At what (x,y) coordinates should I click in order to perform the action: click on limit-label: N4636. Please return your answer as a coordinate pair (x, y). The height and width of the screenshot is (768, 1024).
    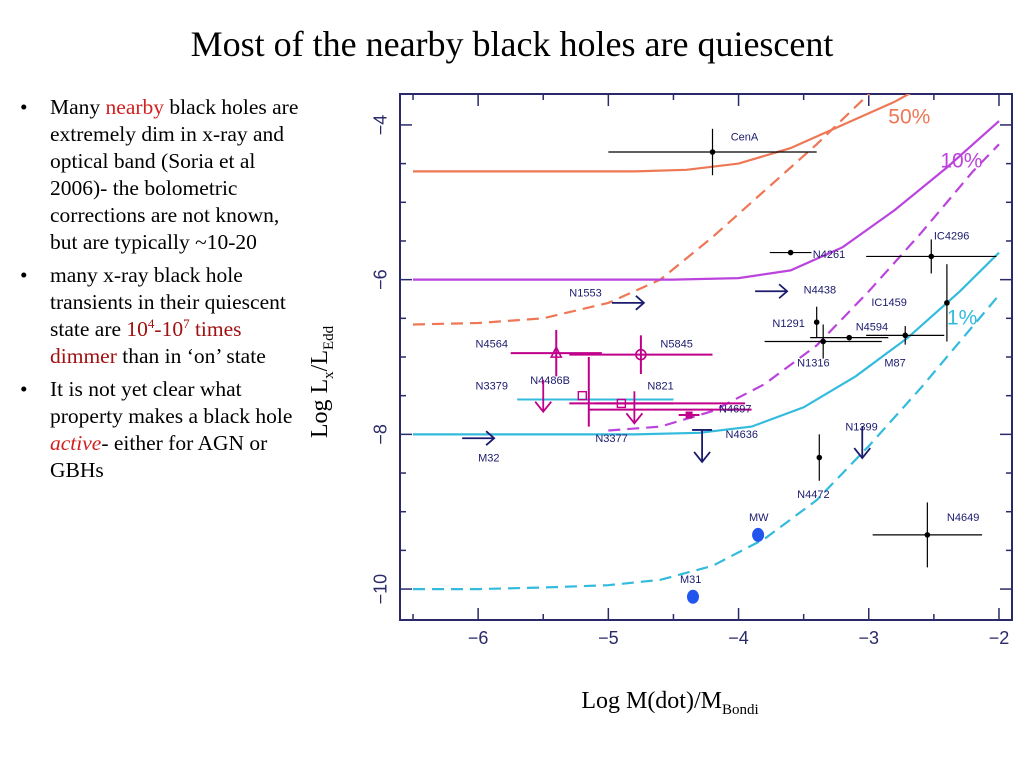
    Looking at the image, I should click on (742, 435).